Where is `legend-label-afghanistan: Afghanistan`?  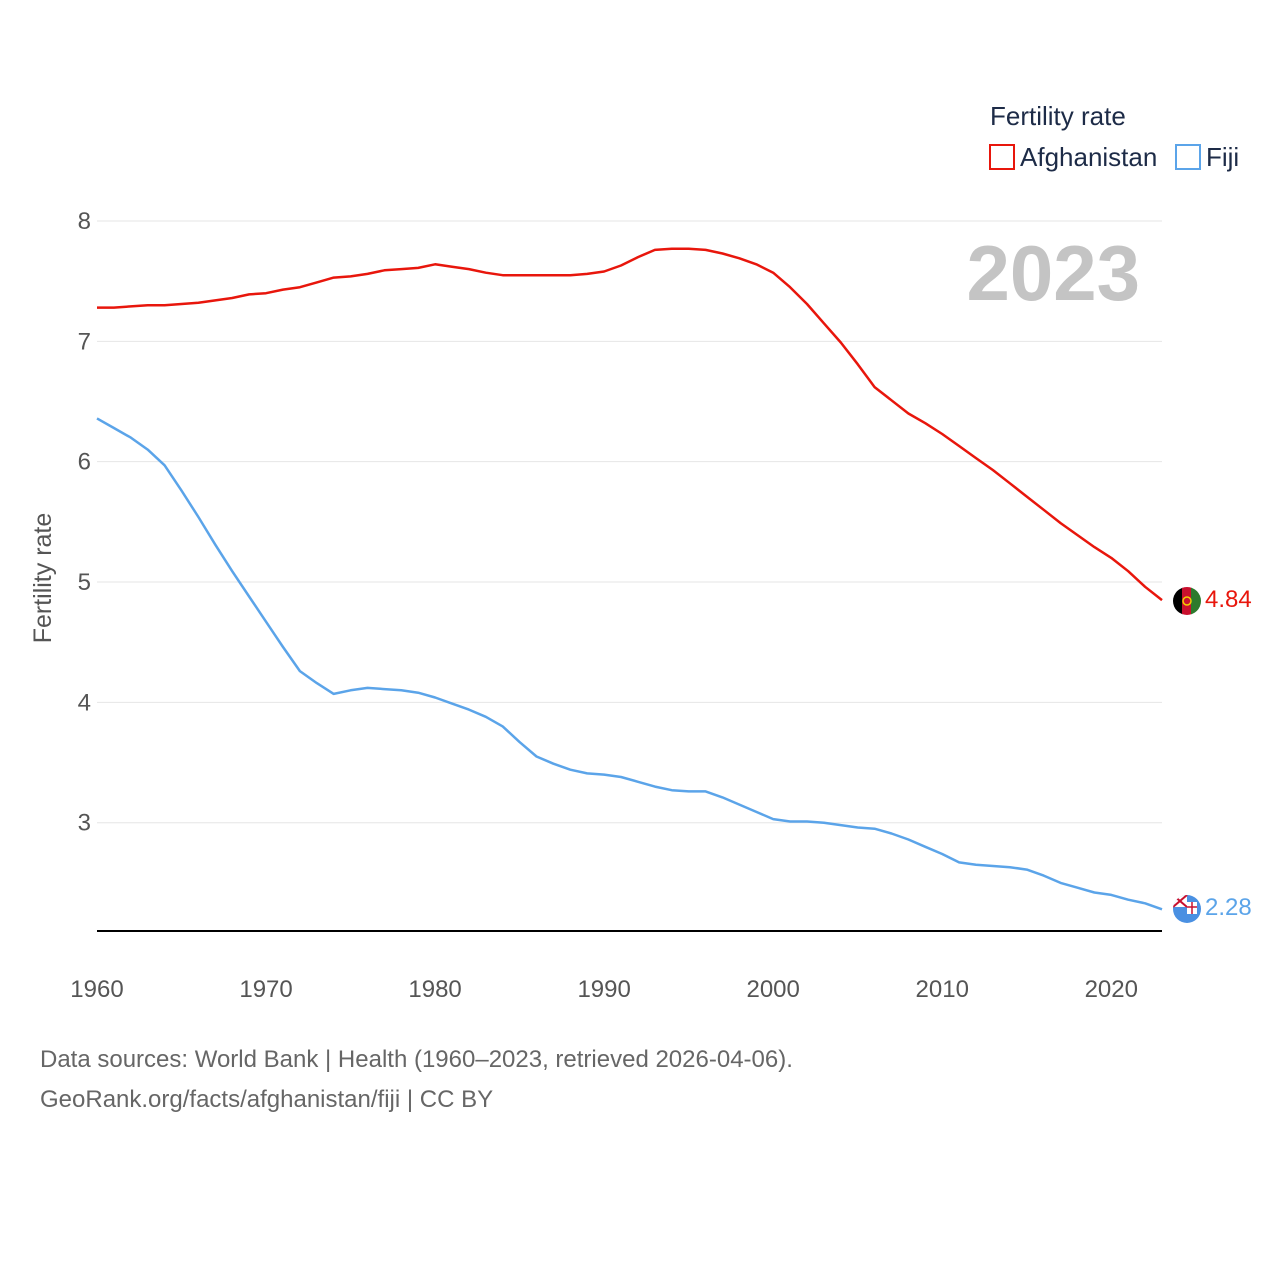
legend-label-afghanistan: Afghanistan is located at coordinates (1088, 157).